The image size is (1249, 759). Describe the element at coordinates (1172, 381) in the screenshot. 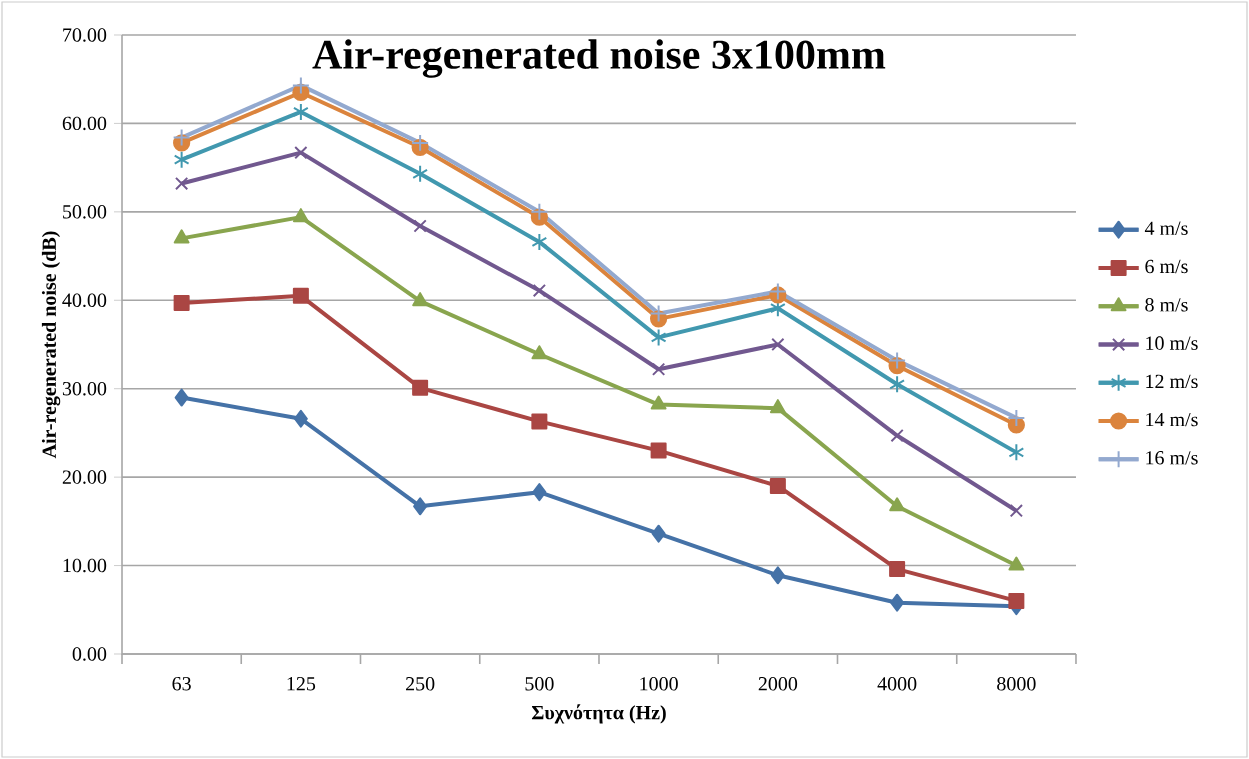

I see `legend-label: 12 m/s` at that location.